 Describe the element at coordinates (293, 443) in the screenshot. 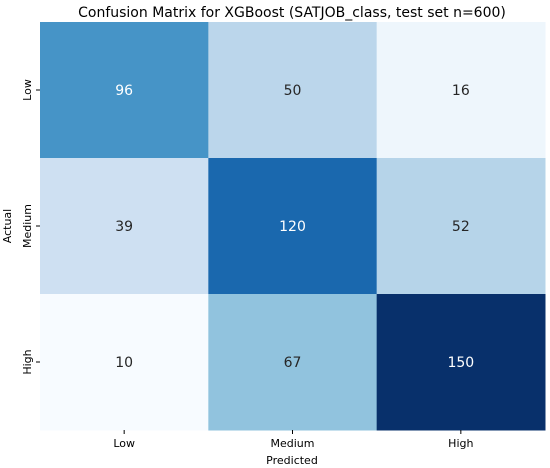

I see `x-tick-label: Medium` at that location.